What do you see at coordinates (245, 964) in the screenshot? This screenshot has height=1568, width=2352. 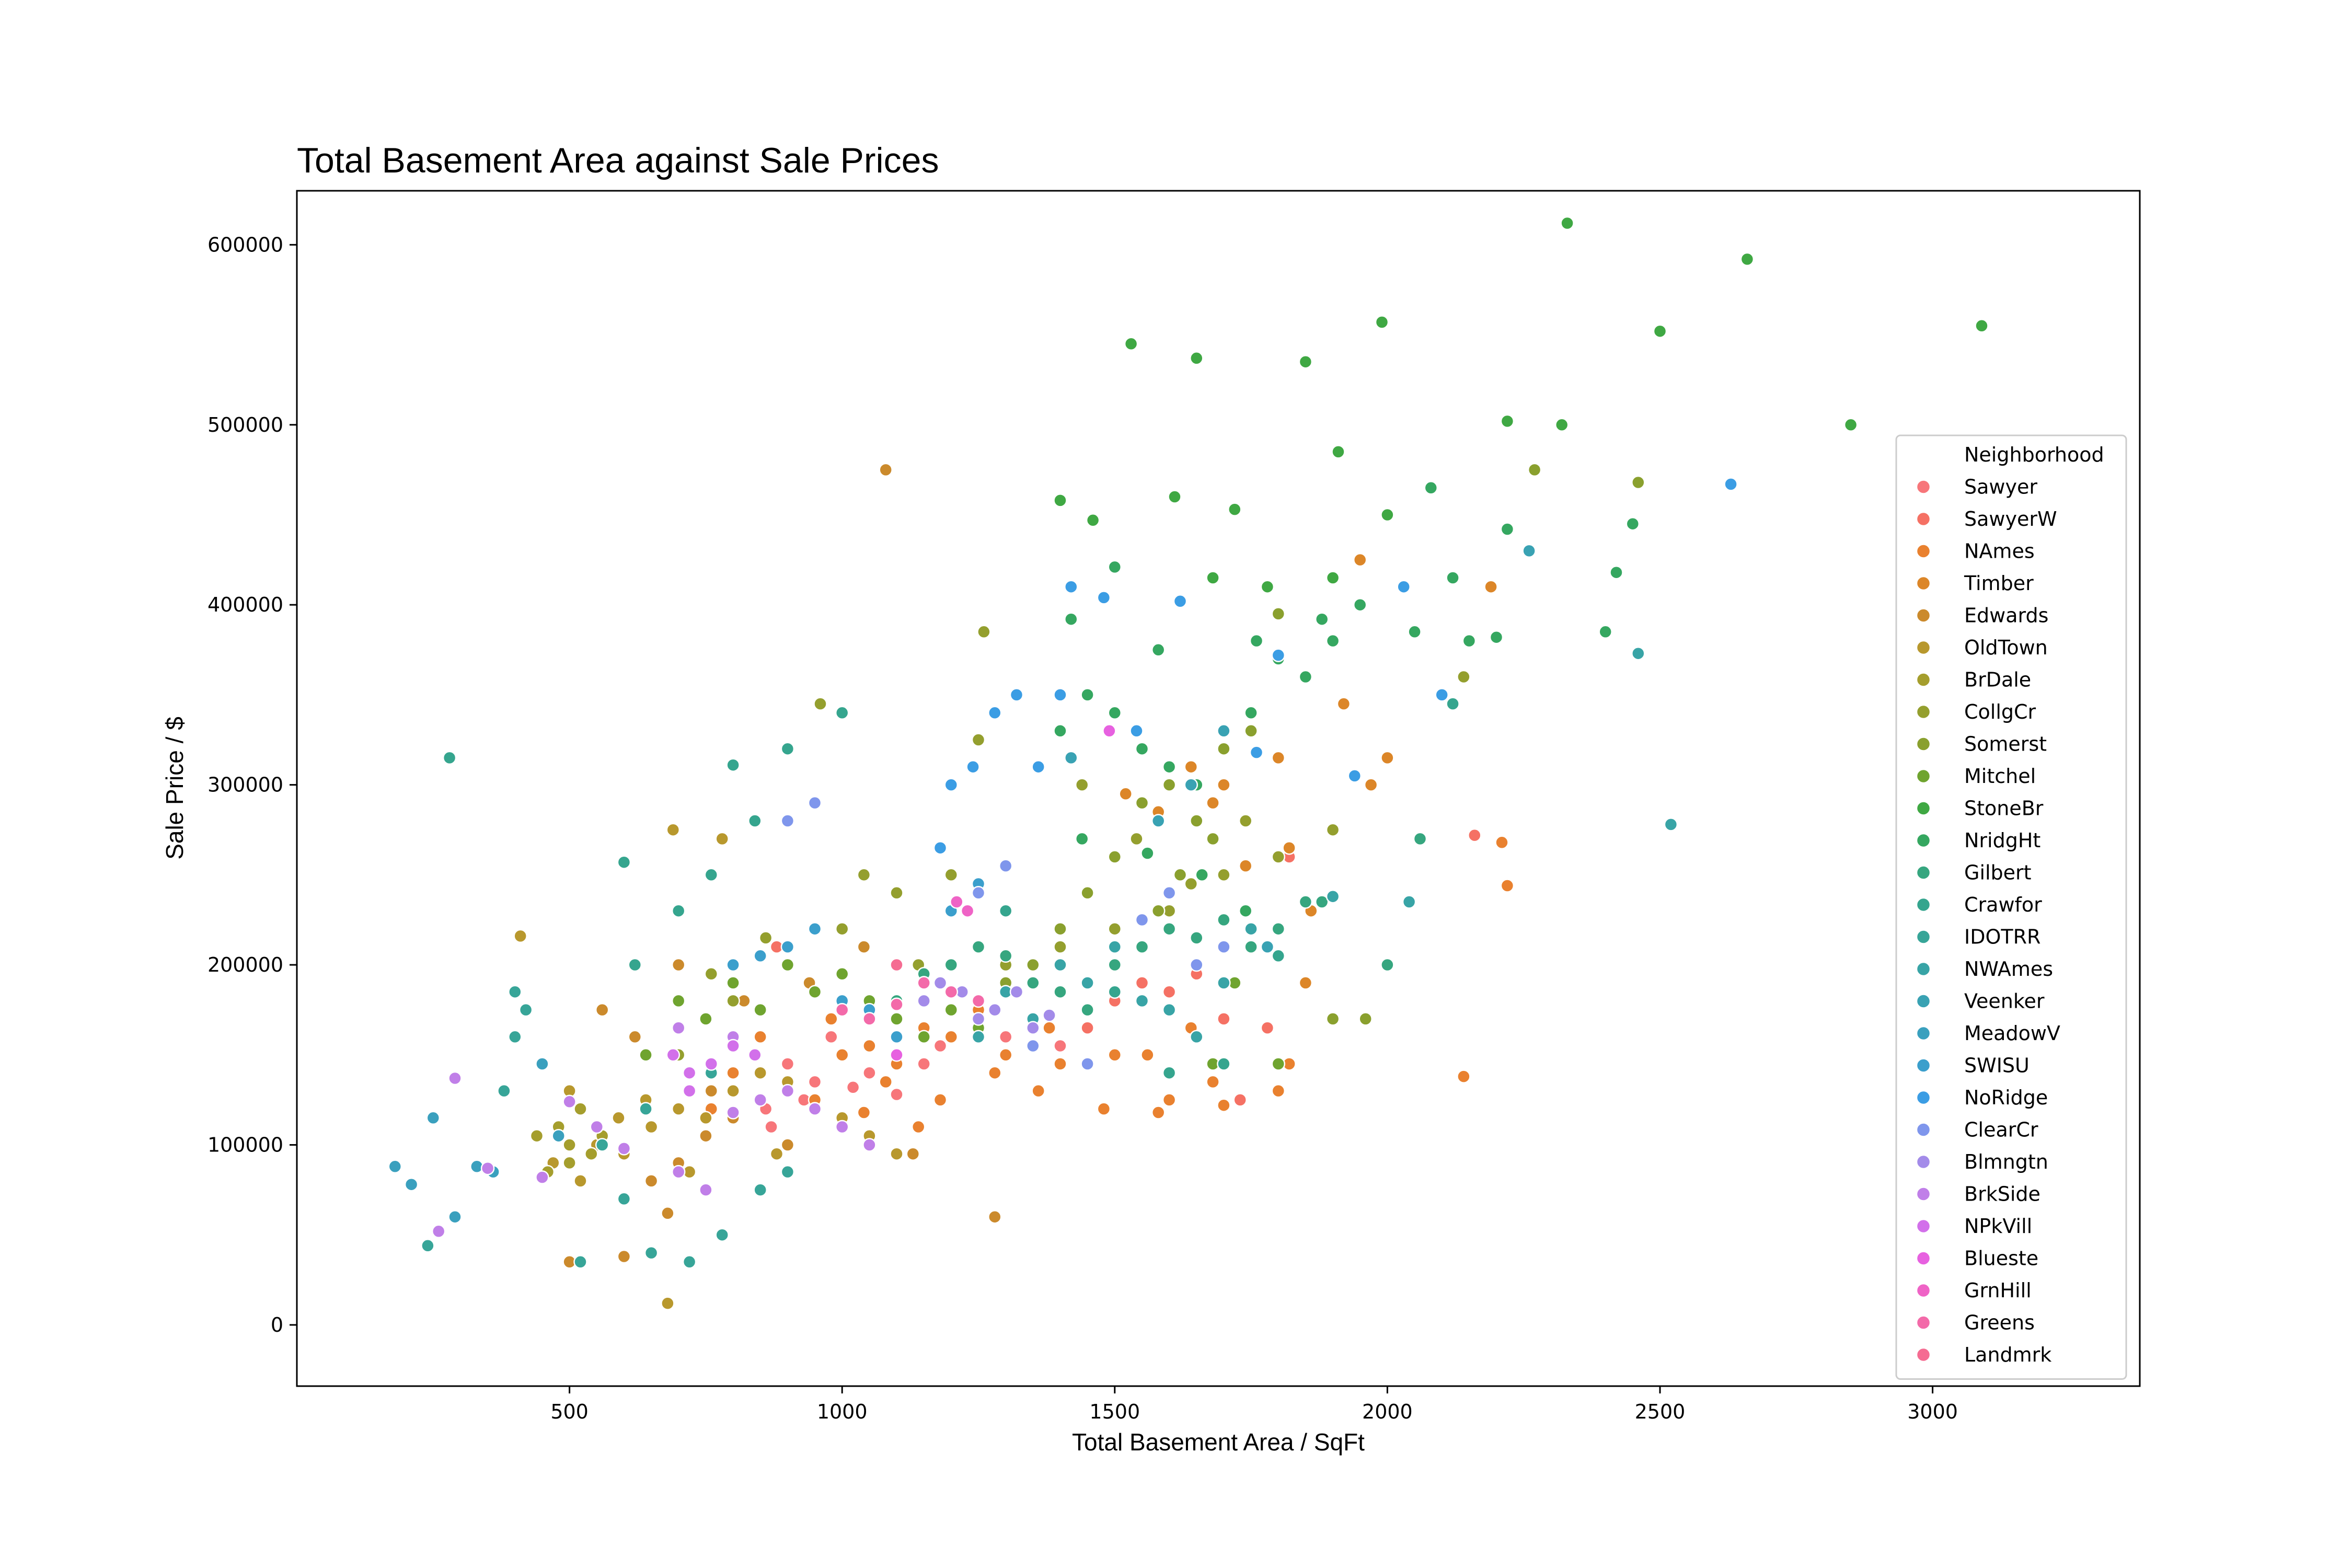 I see `y-tick-label: 200000` at bounding box center [245, 964].